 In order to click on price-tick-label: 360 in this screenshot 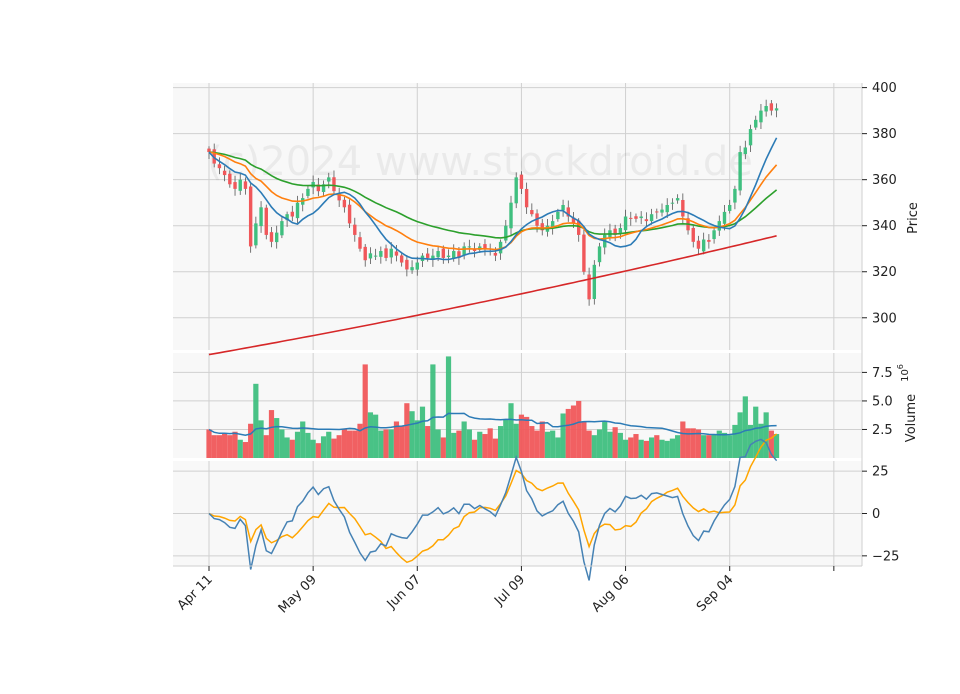, I will do `click(884, 180)`.